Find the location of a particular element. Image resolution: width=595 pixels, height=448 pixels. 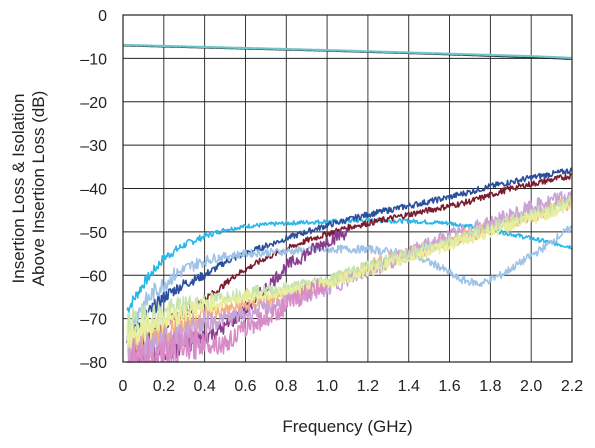

y-tick-label: –80 is located at coordinates (93, 363).